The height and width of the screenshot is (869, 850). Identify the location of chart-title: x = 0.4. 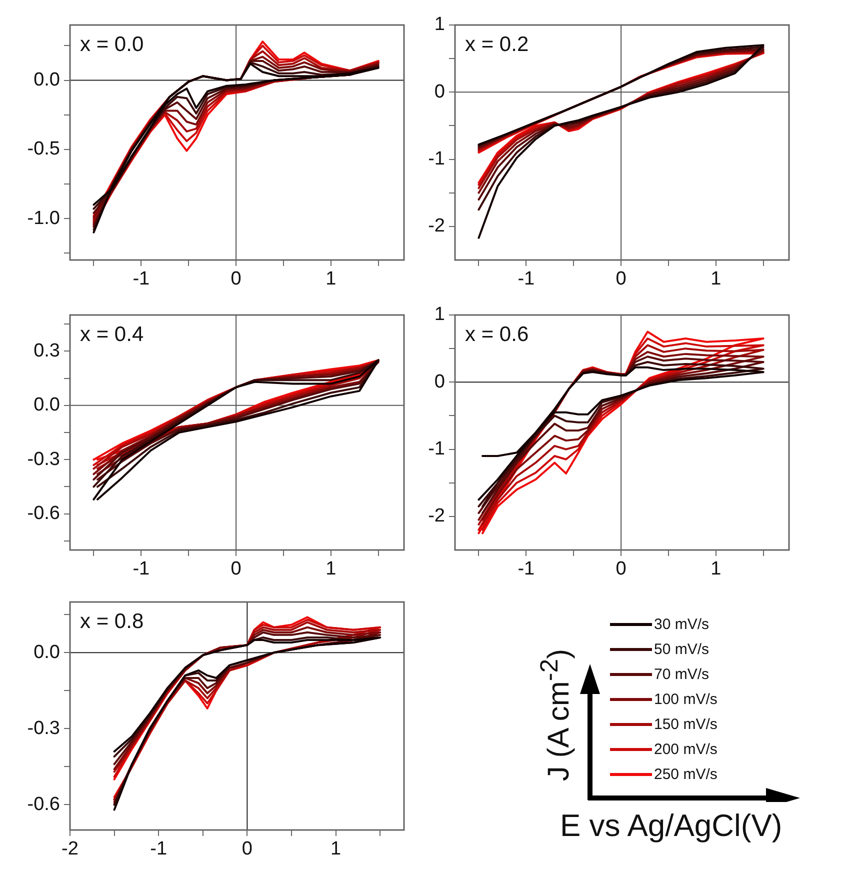
(112, 334).